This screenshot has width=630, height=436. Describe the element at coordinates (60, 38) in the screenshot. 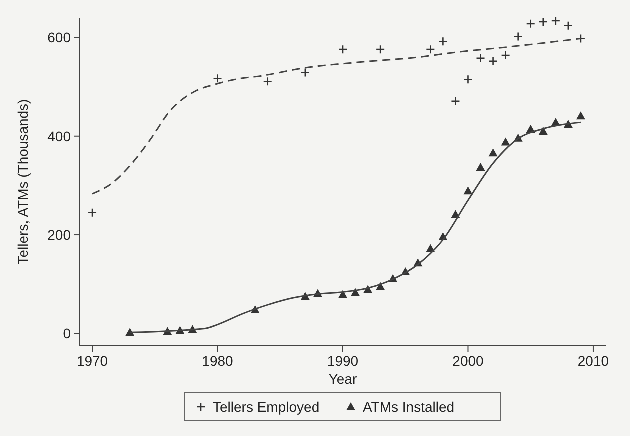

I see `y-tick-label: 600` at that location.